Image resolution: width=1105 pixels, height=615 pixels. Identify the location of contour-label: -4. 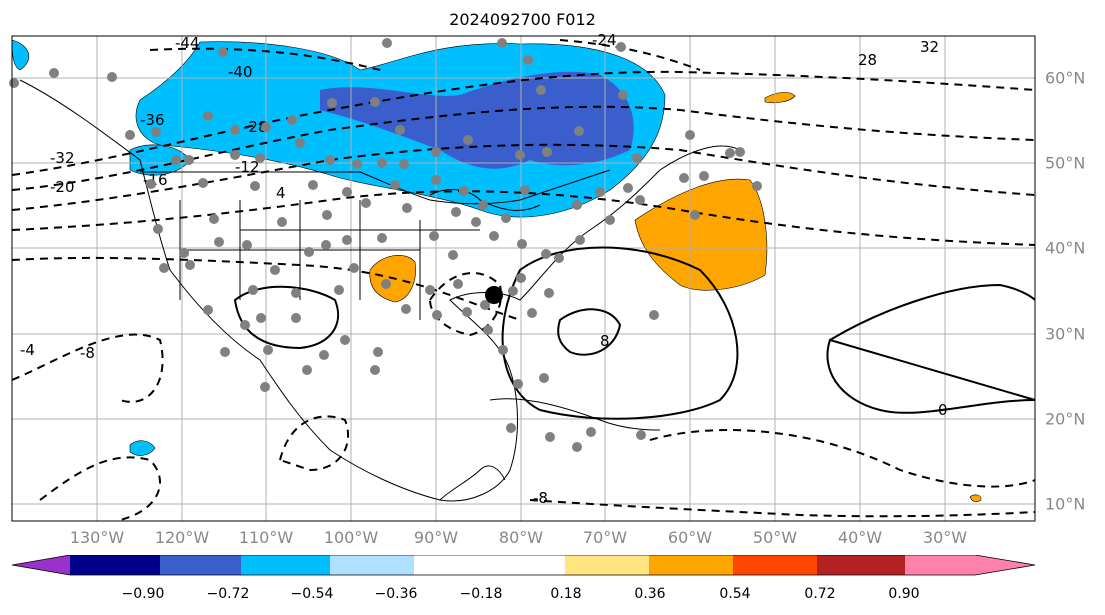
(27, 350).